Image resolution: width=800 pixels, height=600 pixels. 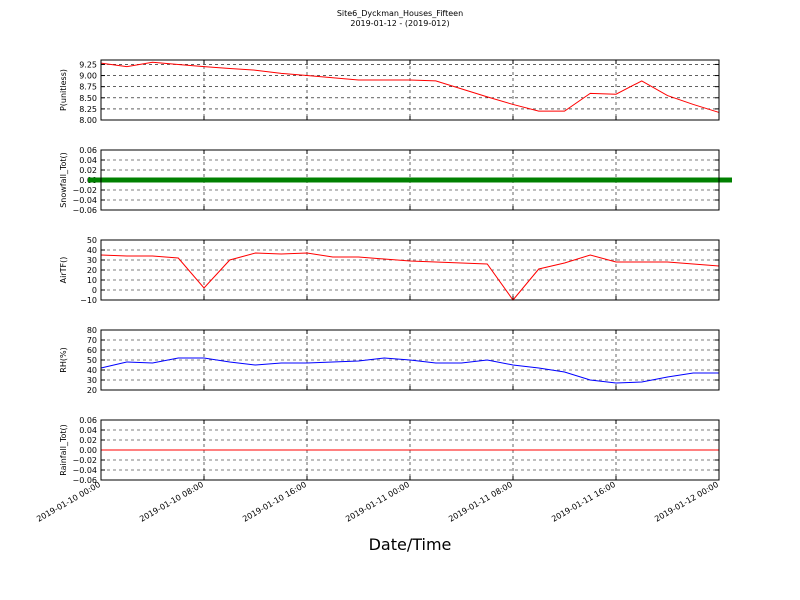 What do you see at coordinates (88, 300) in the screenshot?
I see `y-tick-label: −10` at bounding box center [88, 300].